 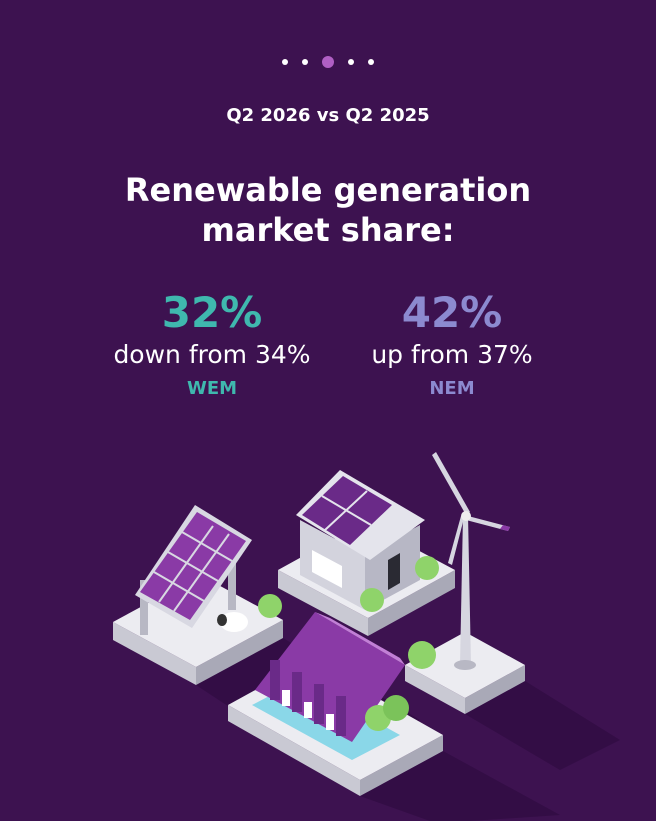 I want to click on pagination, so click(x=328, y=60).